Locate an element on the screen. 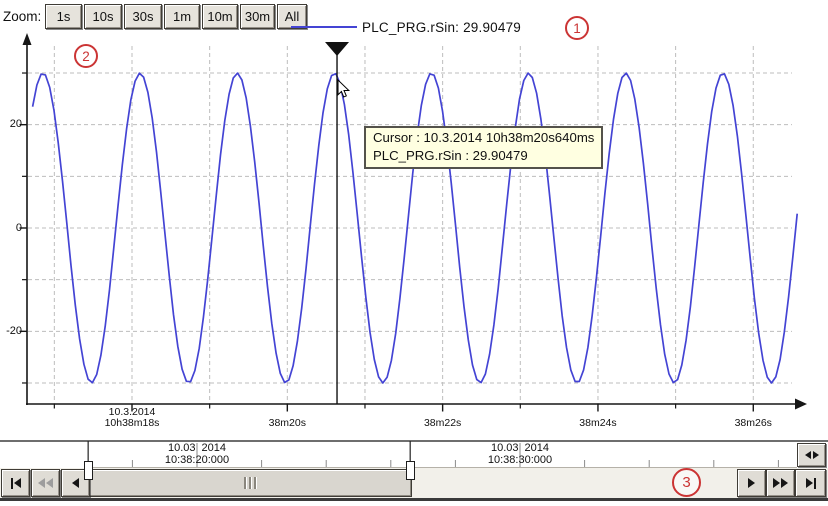  fit-right-arrow-icon is located at coordinates (815, 455).